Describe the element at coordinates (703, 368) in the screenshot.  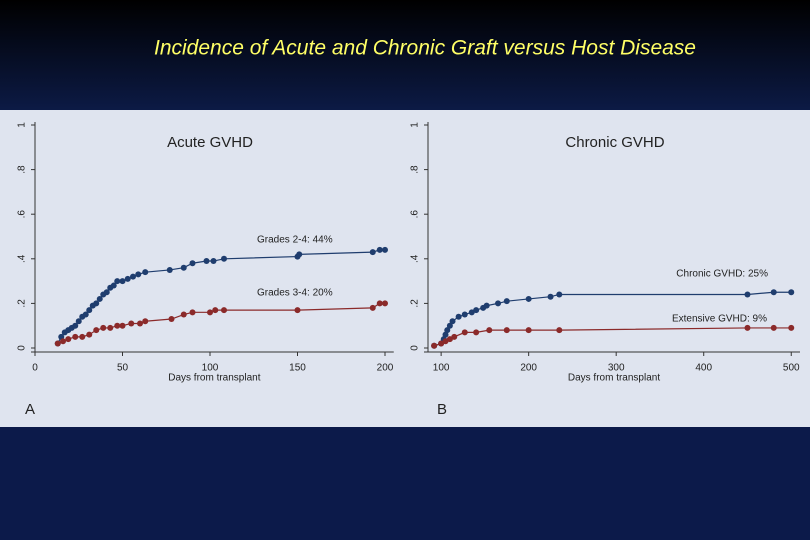
I see `x-tick-label: 400` at that location.